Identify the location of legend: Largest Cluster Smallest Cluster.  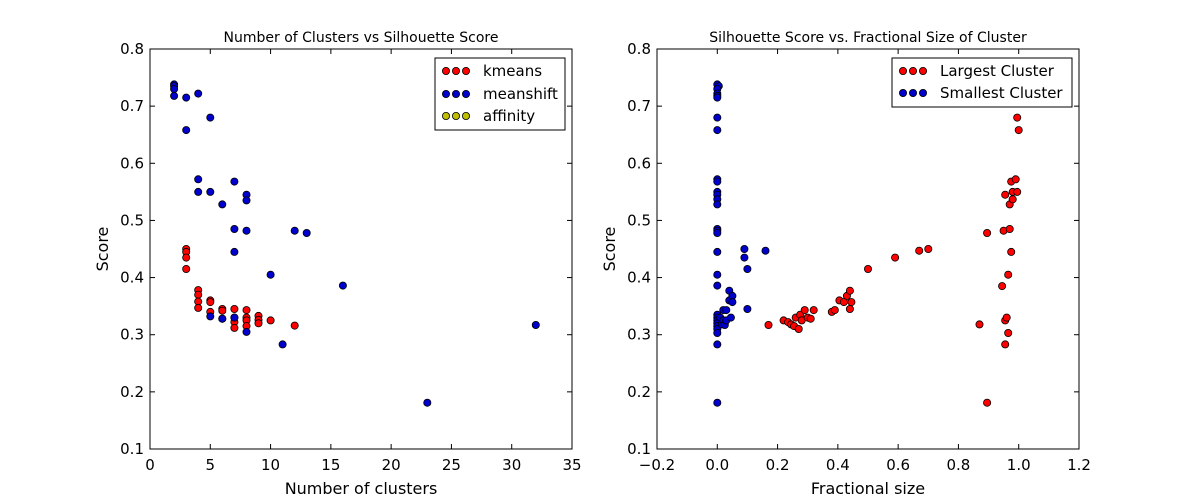
(982, 82).